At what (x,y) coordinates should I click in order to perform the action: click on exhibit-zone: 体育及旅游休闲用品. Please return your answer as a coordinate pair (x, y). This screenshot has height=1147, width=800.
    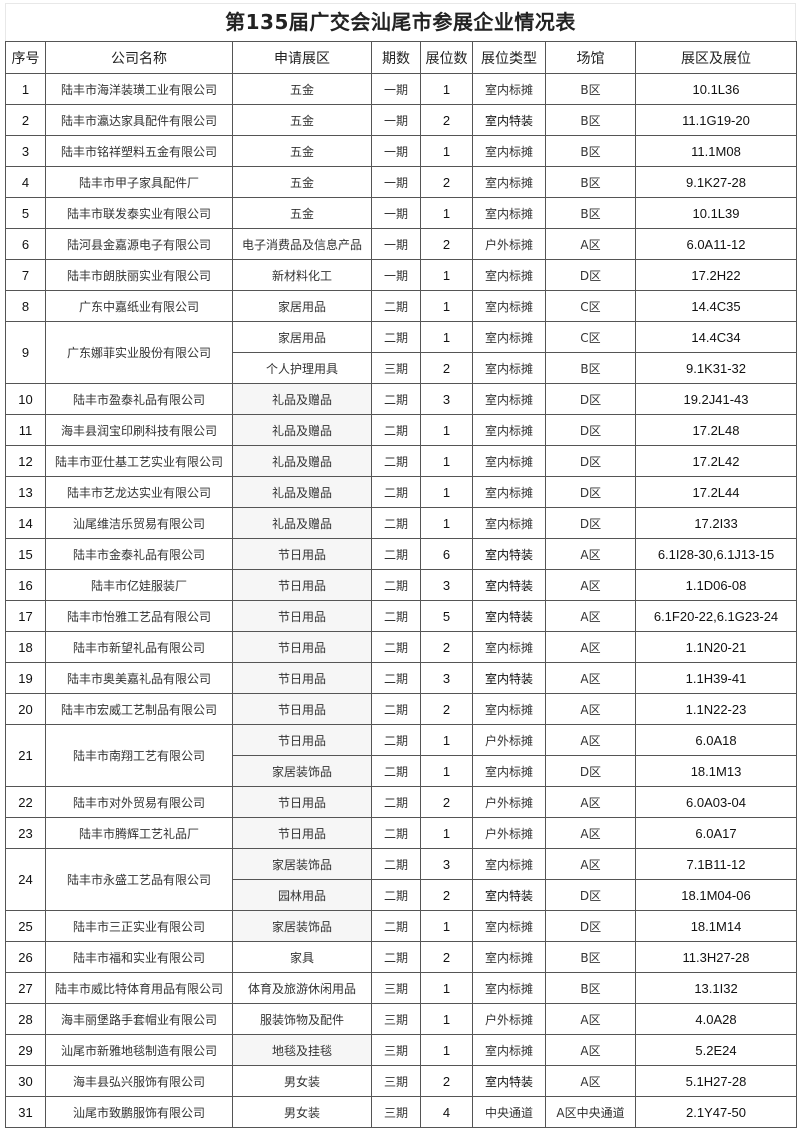
    Looking at the image, I should click on (302, 988).